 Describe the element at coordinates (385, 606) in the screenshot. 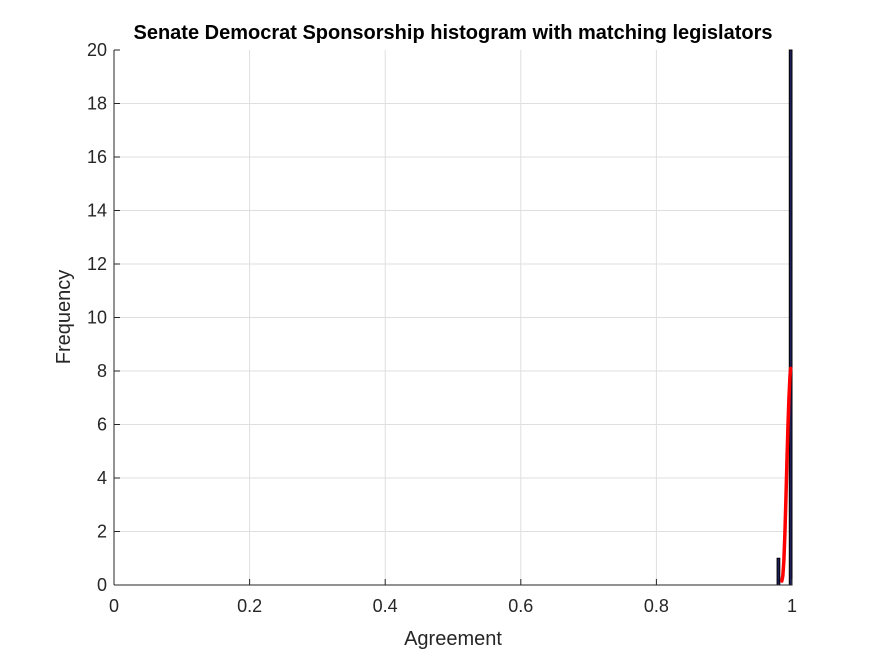

I see `x-tick-label: 0.4` at that location.